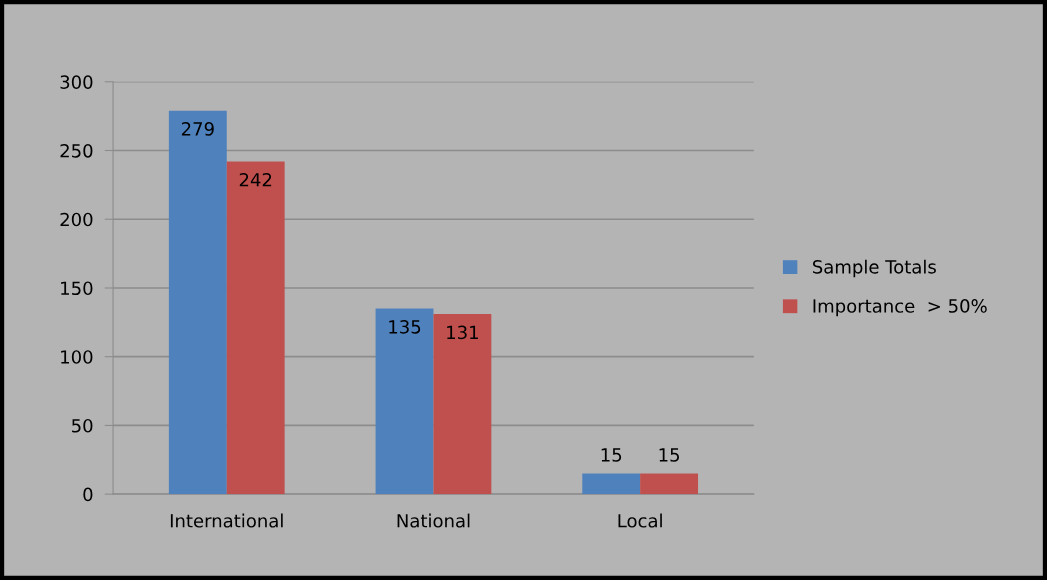 Image resolution: width=1047 pixels, height=580 pixels. What do you see at coordinates (462, 332) in the screenshot?
I see `data-label: 131` at bounding box center [462, 332].